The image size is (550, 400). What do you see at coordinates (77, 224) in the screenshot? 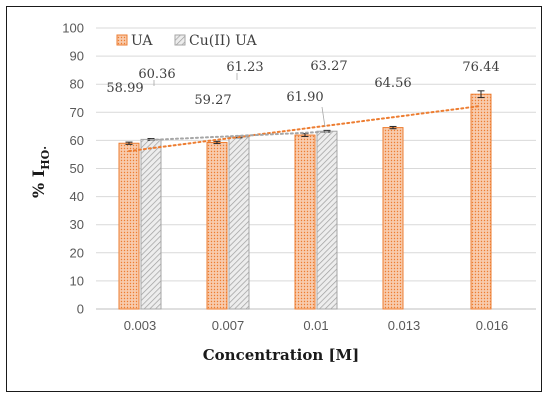
I see `y-tick-label: 30` at bounding box center [77, 224].